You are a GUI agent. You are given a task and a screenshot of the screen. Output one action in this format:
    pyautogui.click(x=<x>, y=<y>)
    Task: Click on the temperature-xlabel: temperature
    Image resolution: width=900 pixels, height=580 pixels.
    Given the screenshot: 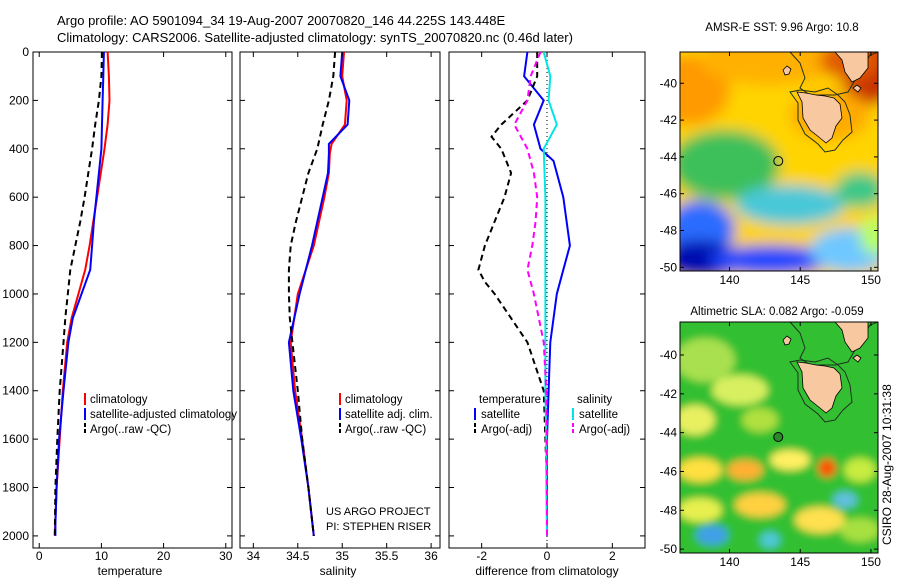 What is the action you would take?
    pyautogui.click(x=130, y=571)
    